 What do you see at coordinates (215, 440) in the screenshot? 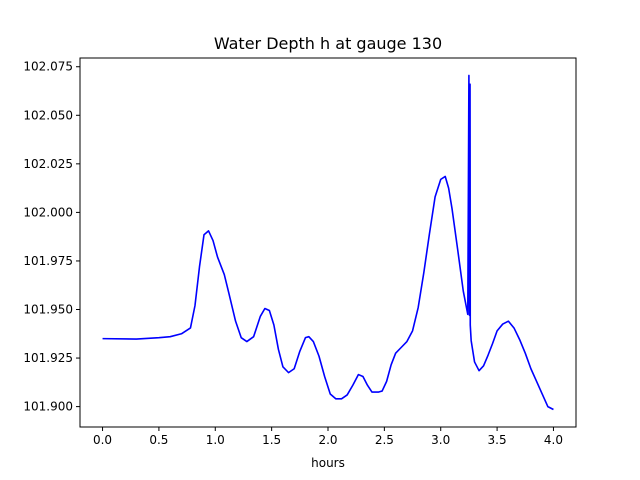
I see `x-tick-label: 1.0` at bounding box center [215, 440].